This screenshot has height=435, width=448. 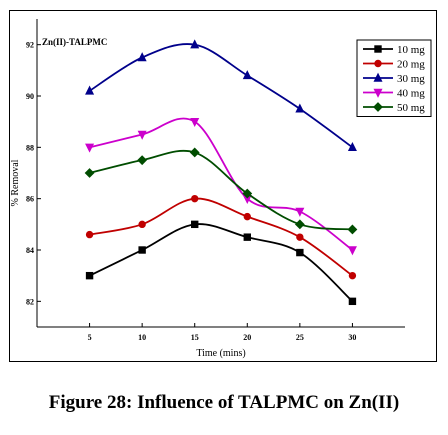 What do you see at coordinates (222, 332) in the screenshot?
I see `x-axis-ticks: 5 10 15 20 25 30` at bounding box center [222, 332].